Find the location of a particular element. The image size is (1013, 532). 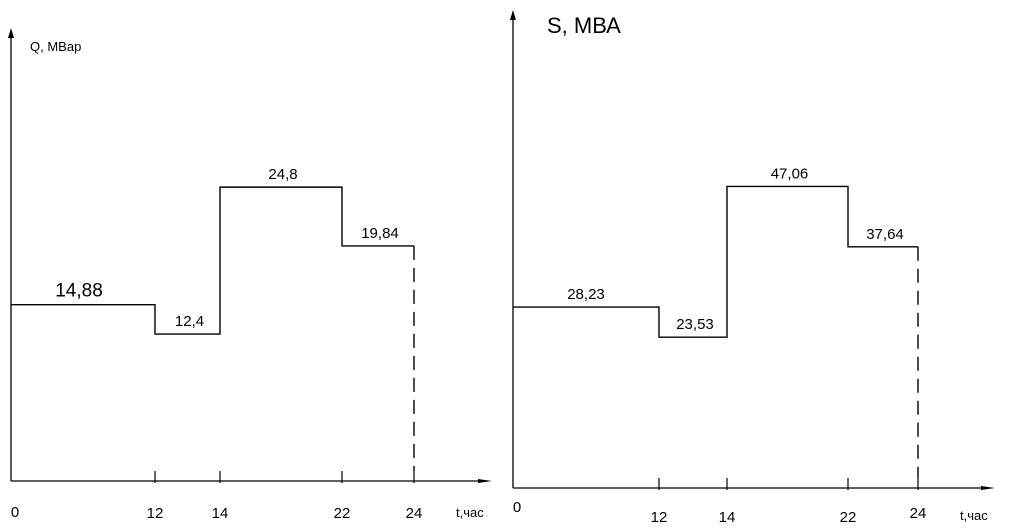

segment-value-label: 47,06 is located at coordinates (790, 173).